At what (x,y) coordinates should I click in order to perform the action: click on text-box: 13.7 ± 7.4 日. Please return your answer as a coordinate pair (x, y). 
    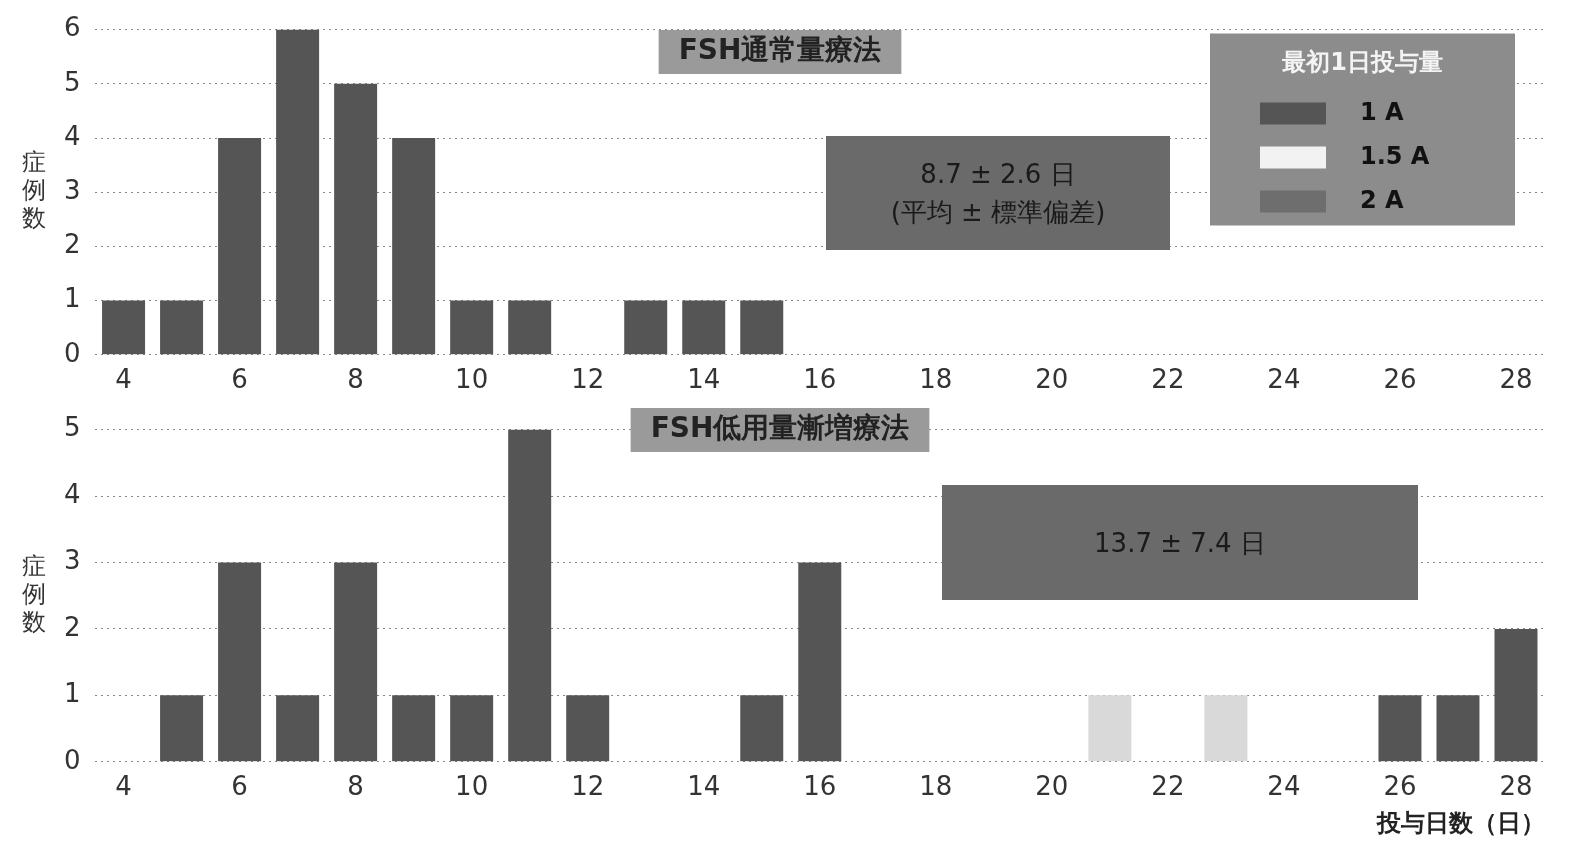
    Looking at the image, I should click on (1180, 542).